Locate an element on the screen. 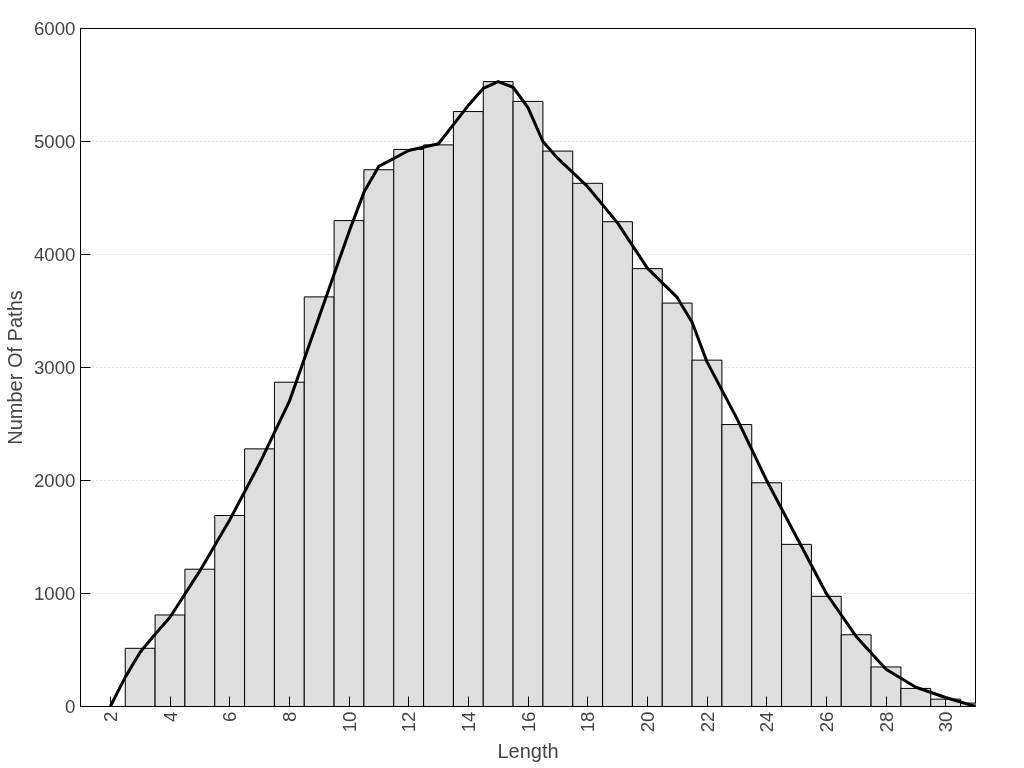 This screenshot has width=1024, height=768. y-tick-label: 4000 is located at coordinates (55, 254).